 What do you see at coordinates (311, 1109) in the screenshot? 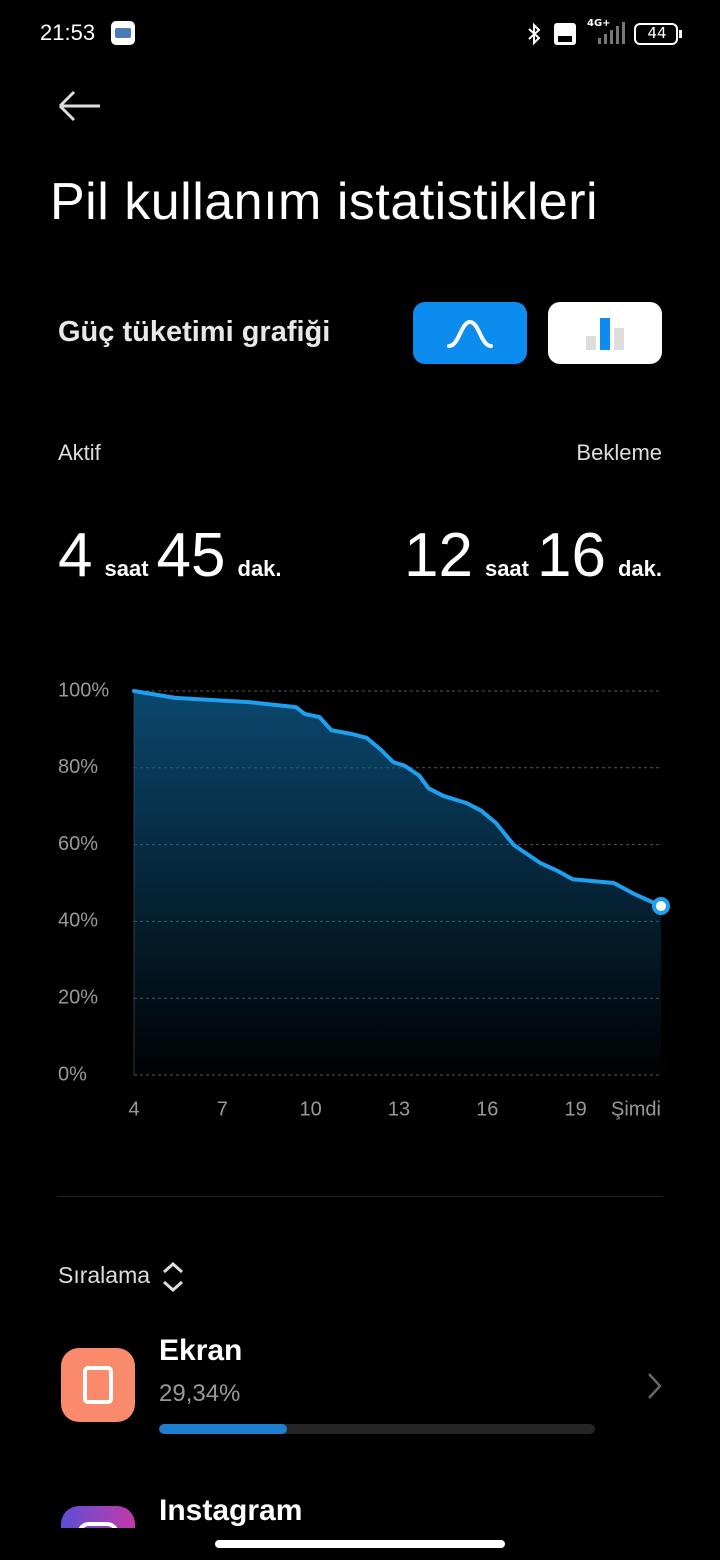
I see `x-tick-label: 10` at bounding box center [311, 1109].